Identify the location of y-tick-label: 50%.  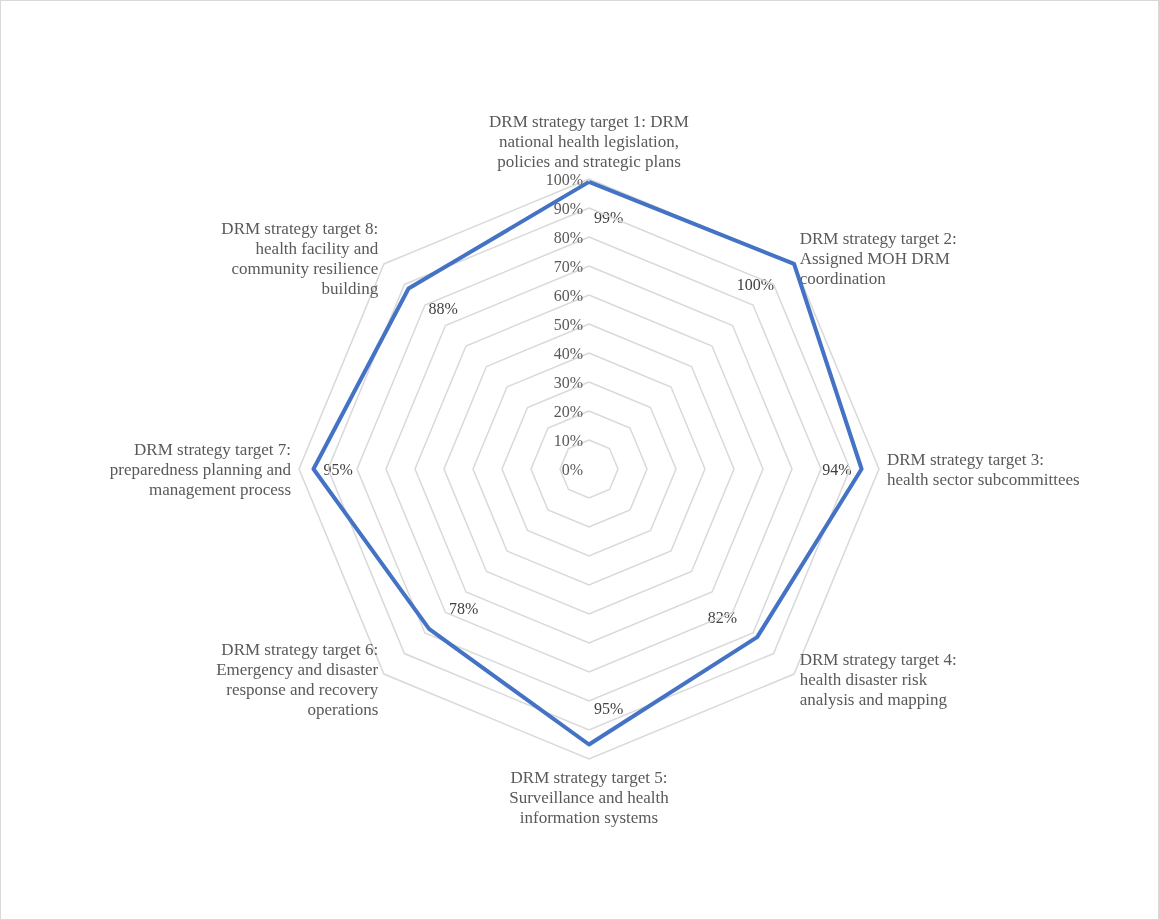
(568, 324).